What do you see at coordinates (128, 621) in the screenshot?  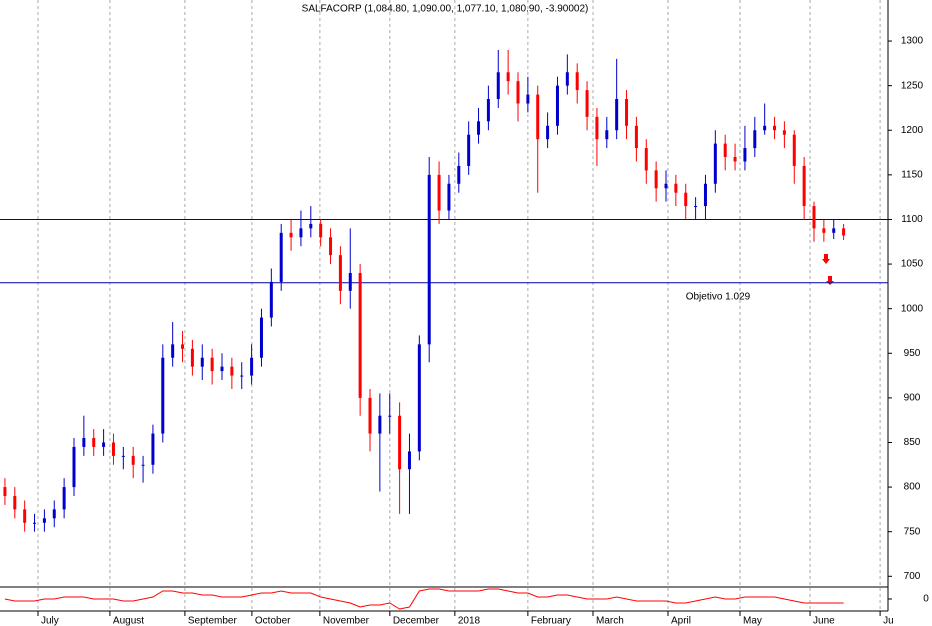 I see `x-tick-label: August` at bounding box center [128, 621].